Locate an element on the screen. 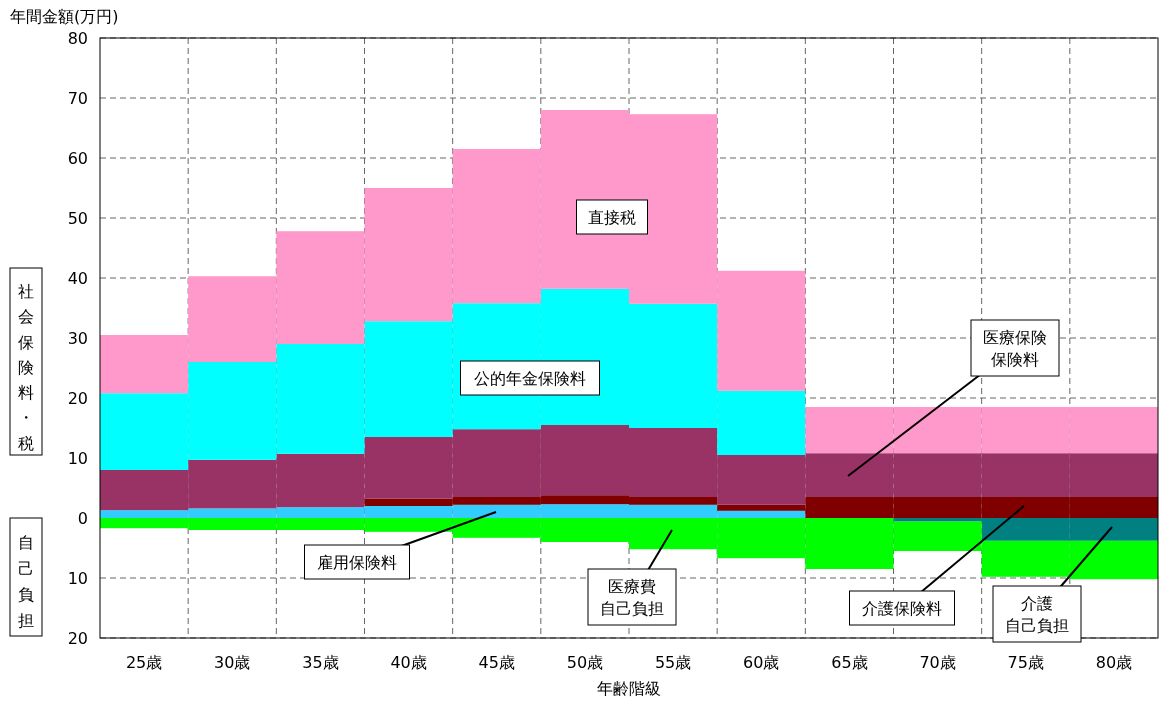 The height and width of the screenshot is (702, 1160). y-tick-label: 30 is located at coordinates (77, 338).